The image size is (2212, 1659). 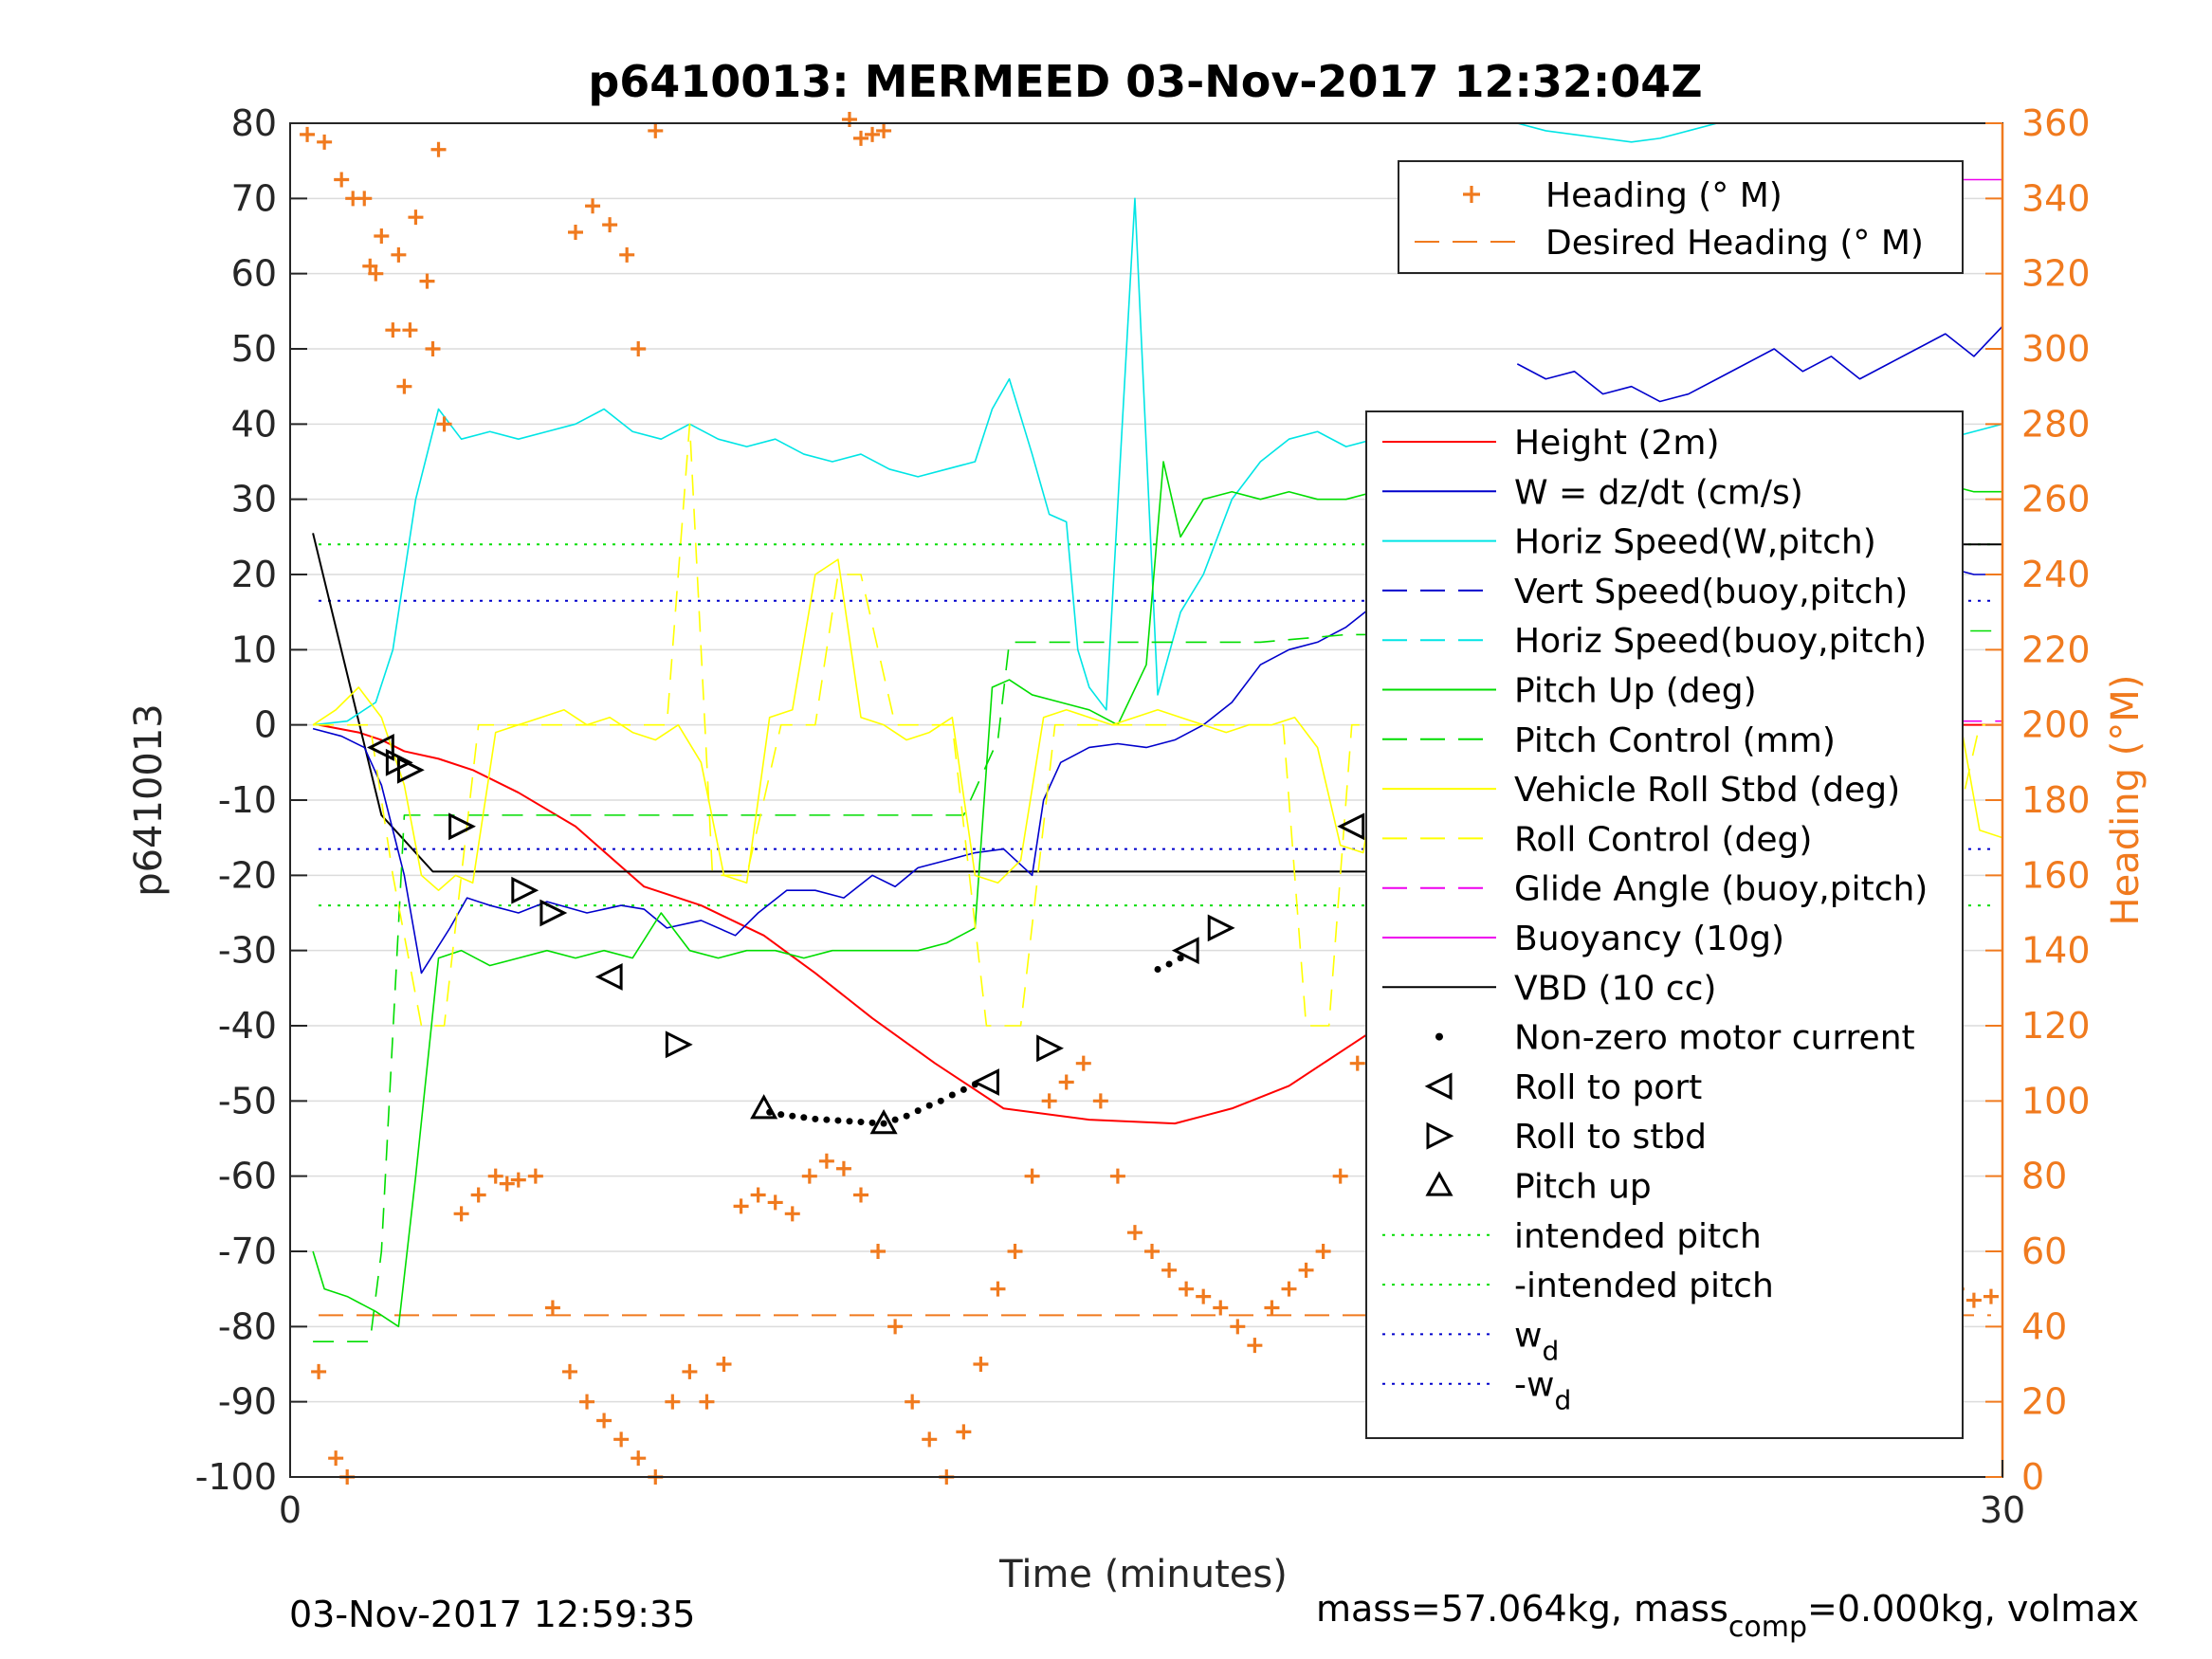 I want to click on y-right-tick-label: 320, so click(x=2056, y=274).